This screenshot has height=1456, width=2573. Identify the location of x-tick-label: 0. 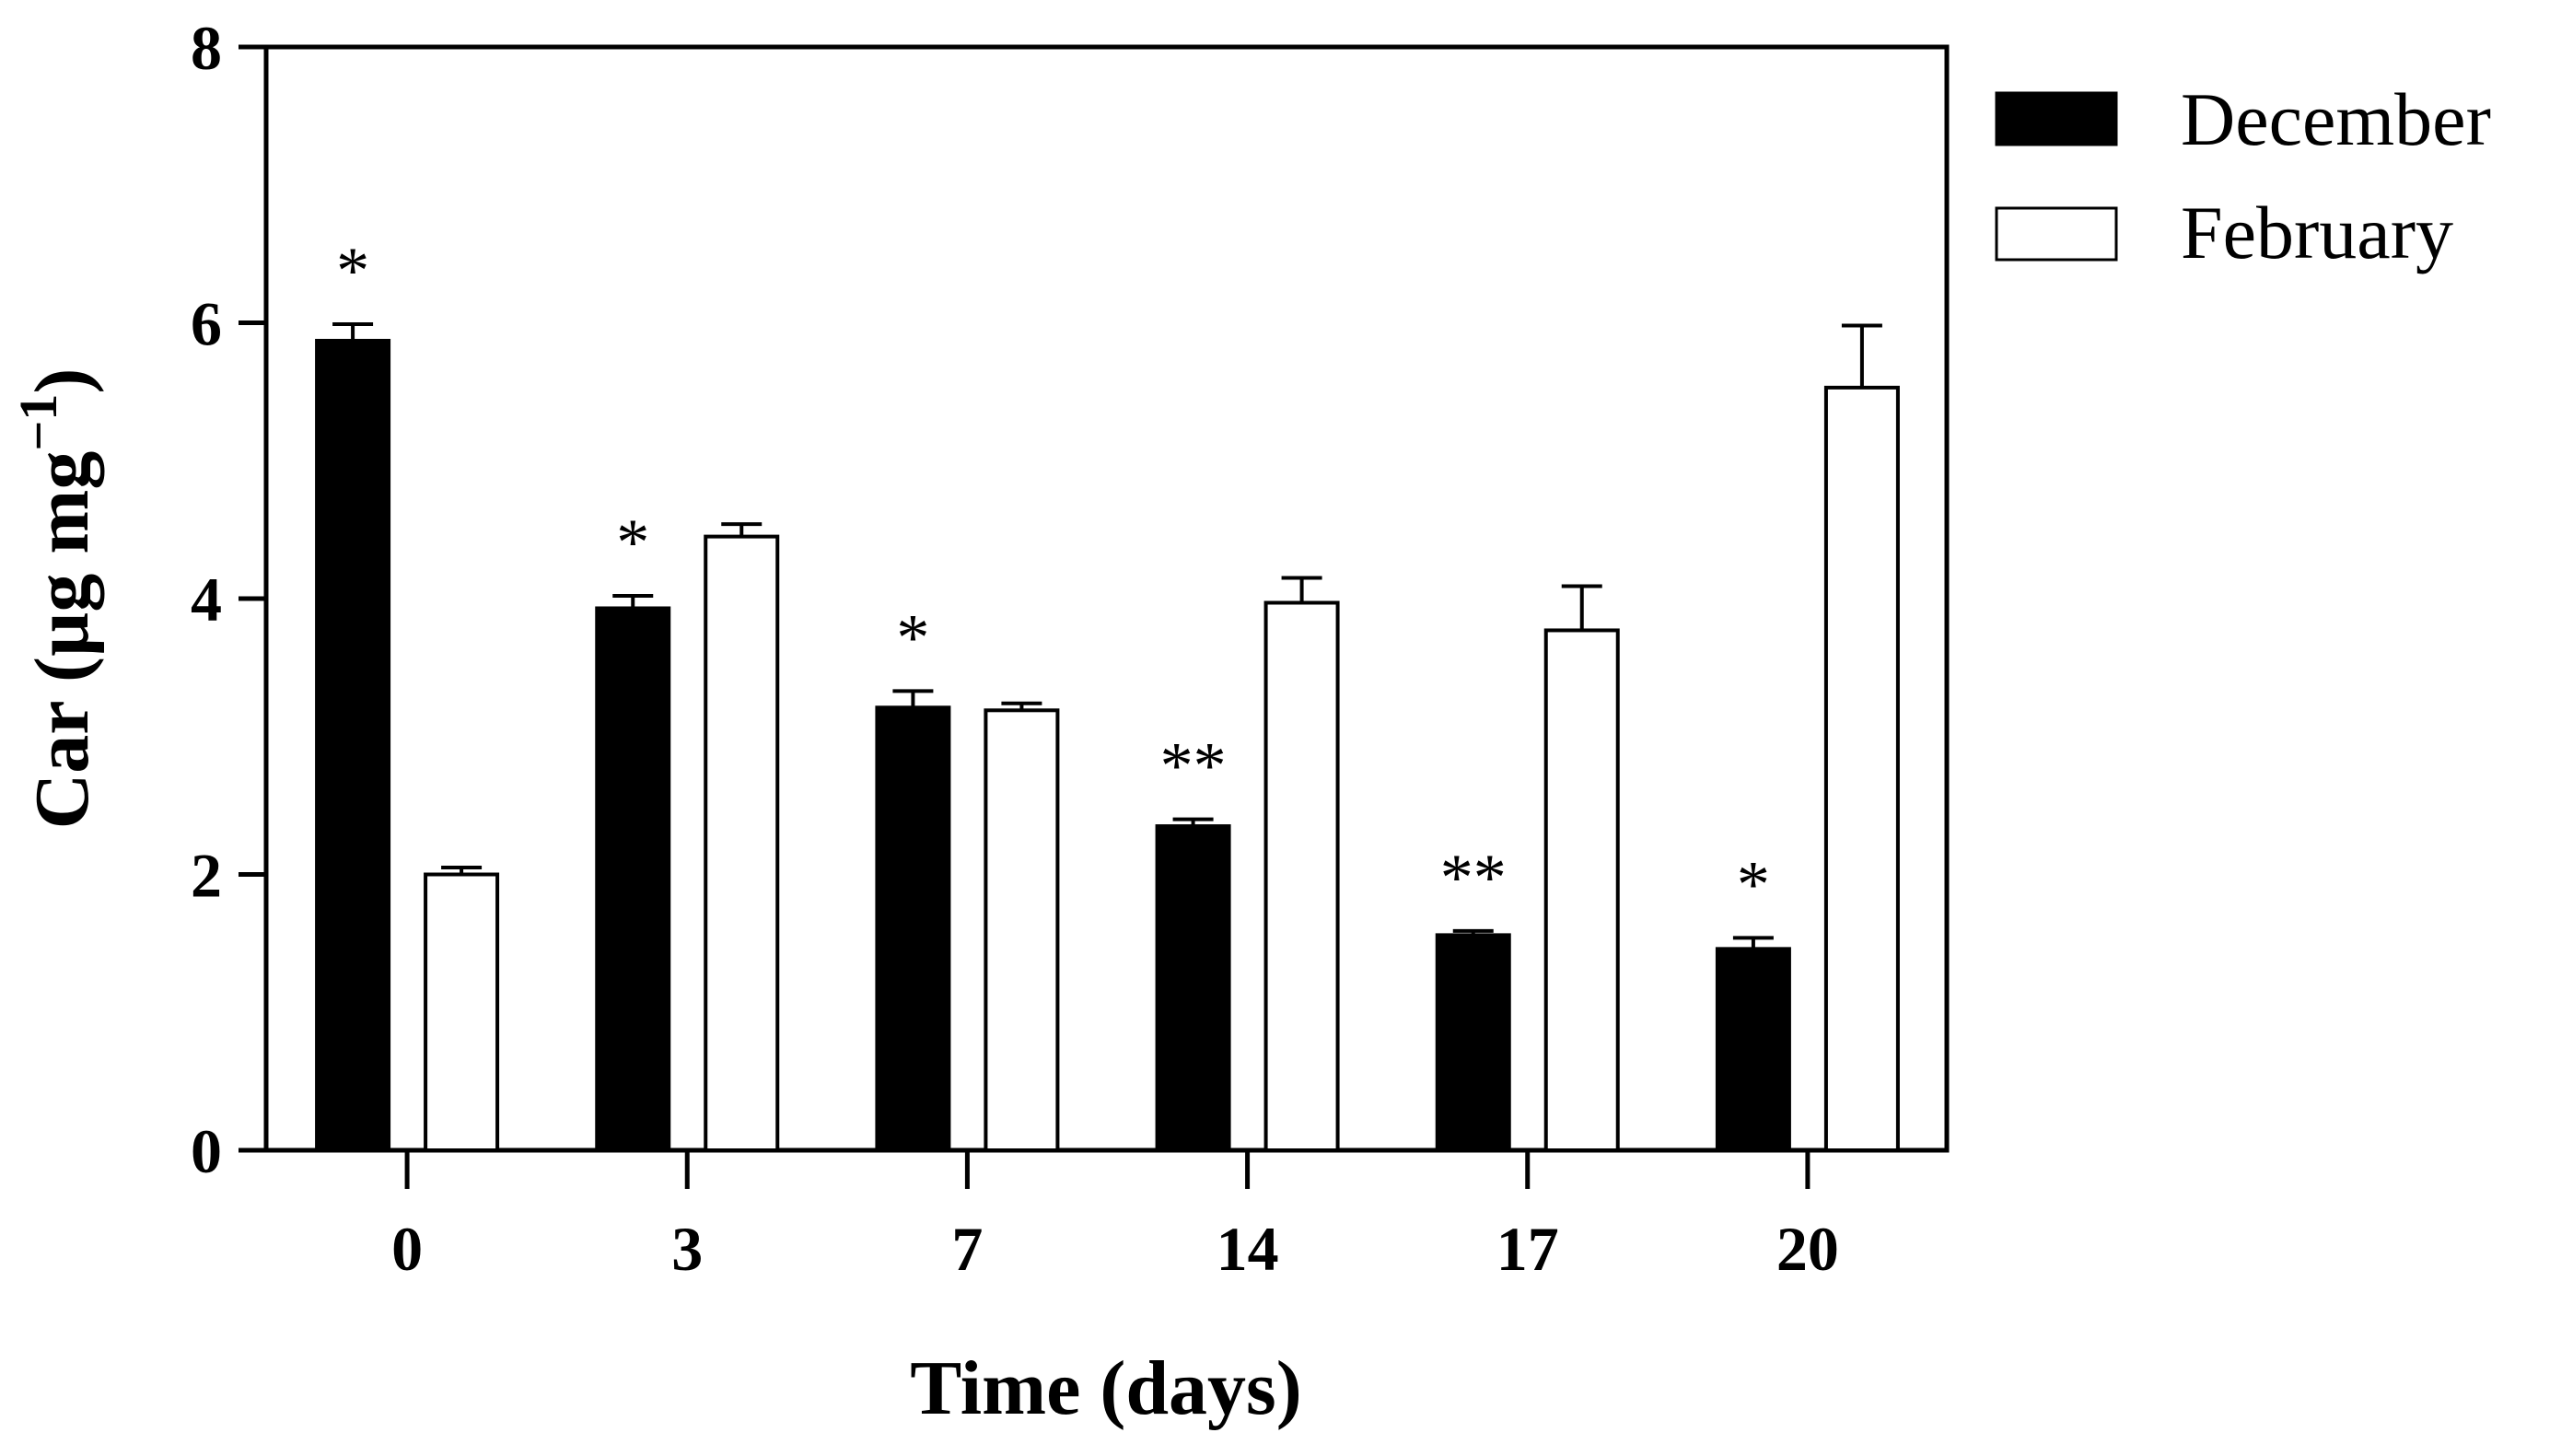
(407, 1249).